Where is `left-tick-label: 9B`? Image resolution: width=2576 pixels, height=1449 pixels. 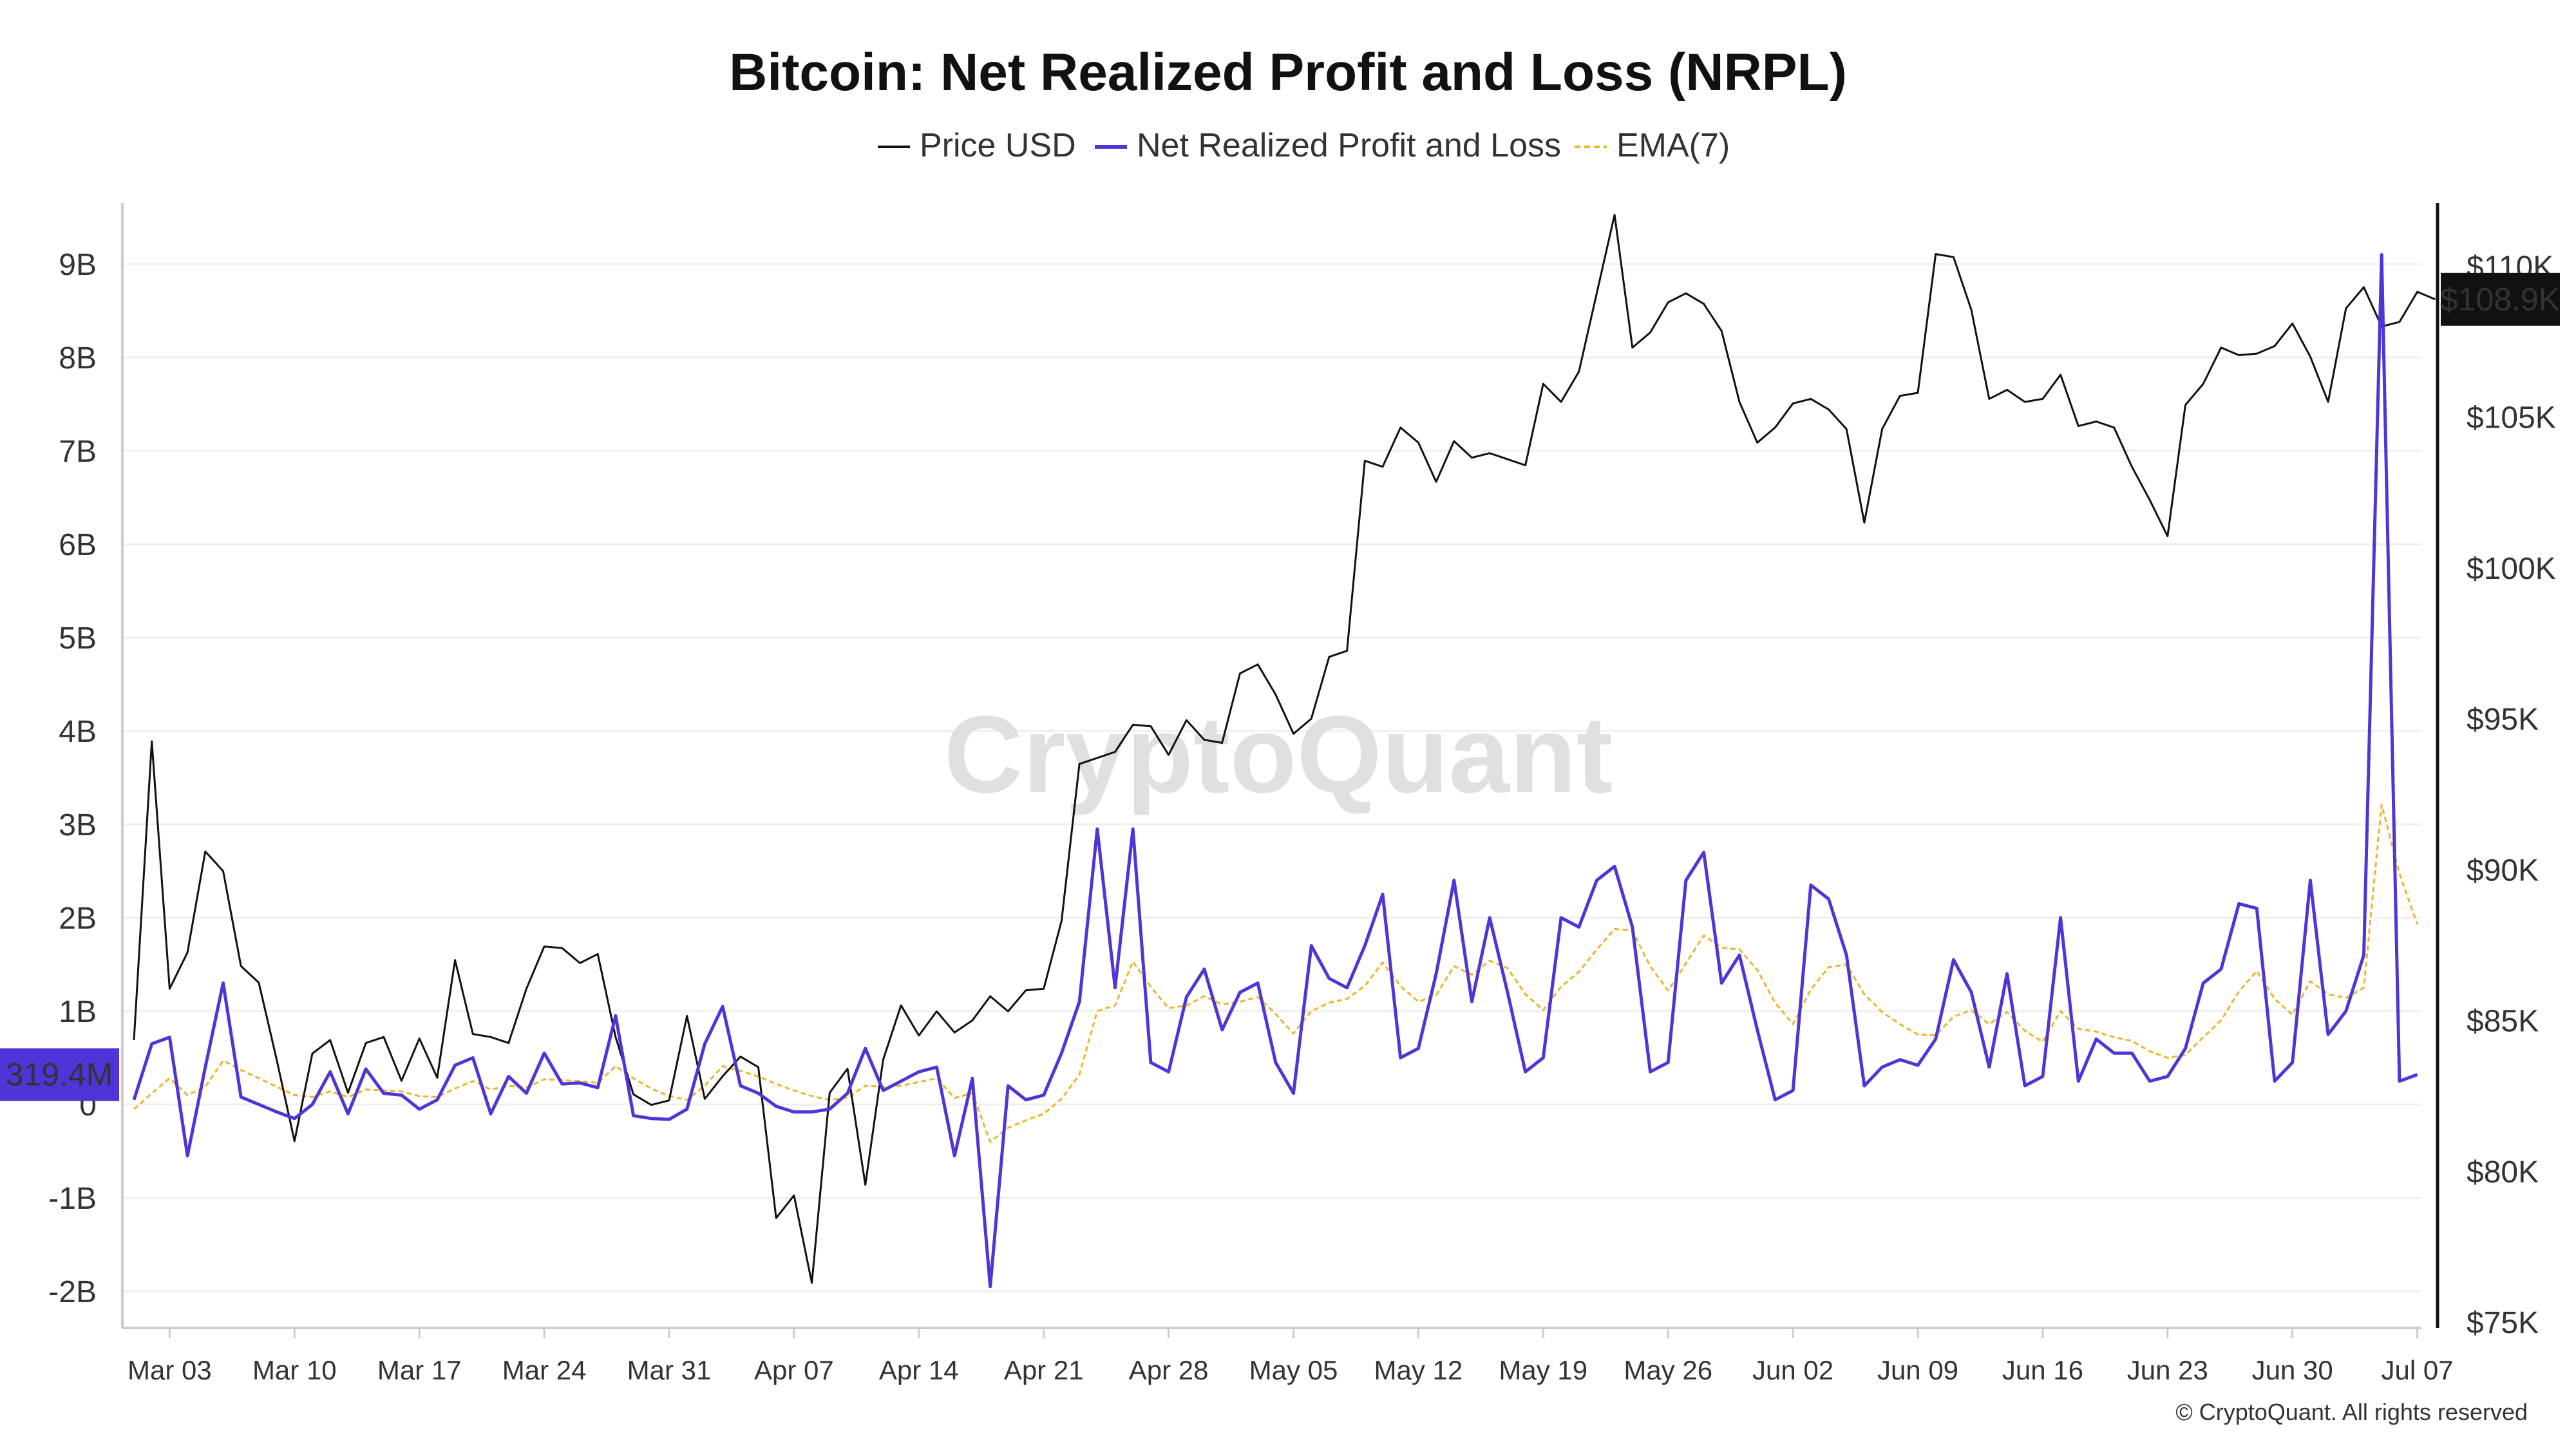 left-tick-label: 9B is located at coordinates (78, 265).